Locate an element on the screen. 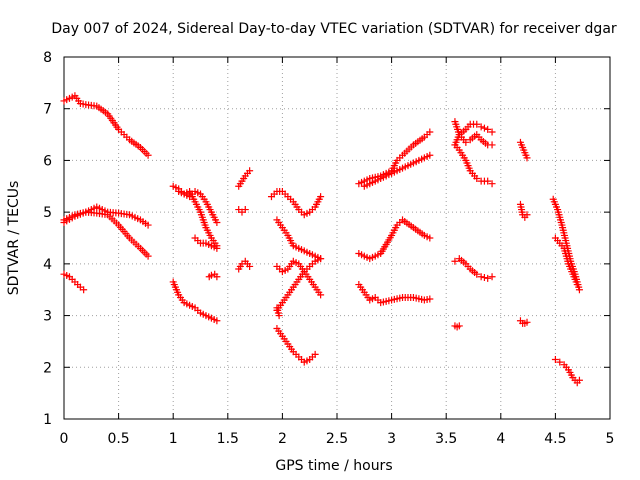  x-tick-label: 3.5 is located at coordinates (446, 439).